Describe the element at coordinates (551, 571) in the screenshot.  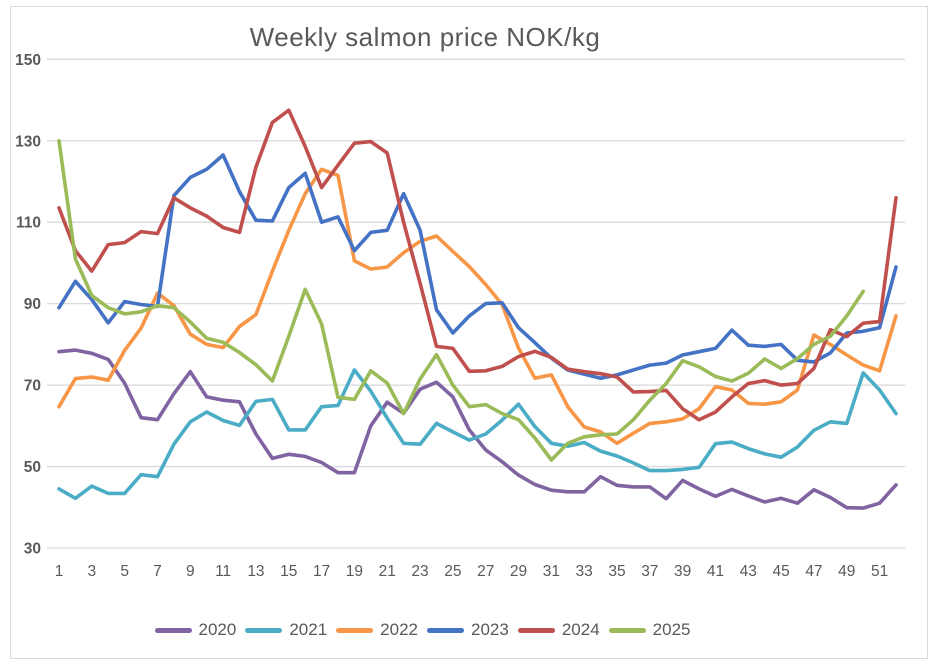
I see `x-axis-tick-label: 31` at that location.